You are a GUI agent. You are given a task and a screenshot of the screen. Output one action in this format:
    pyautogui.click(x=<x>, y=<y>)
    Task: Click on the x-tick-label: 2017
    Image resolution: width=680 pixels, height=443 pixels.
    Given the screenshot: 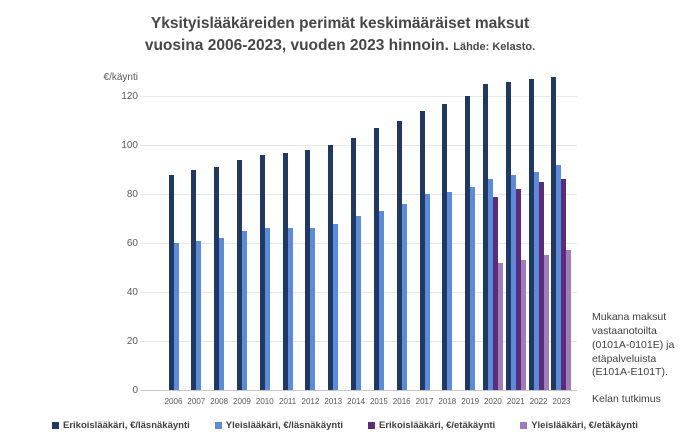 What is the action you would take?
    pyautogui.click(x=424, y=401)
    